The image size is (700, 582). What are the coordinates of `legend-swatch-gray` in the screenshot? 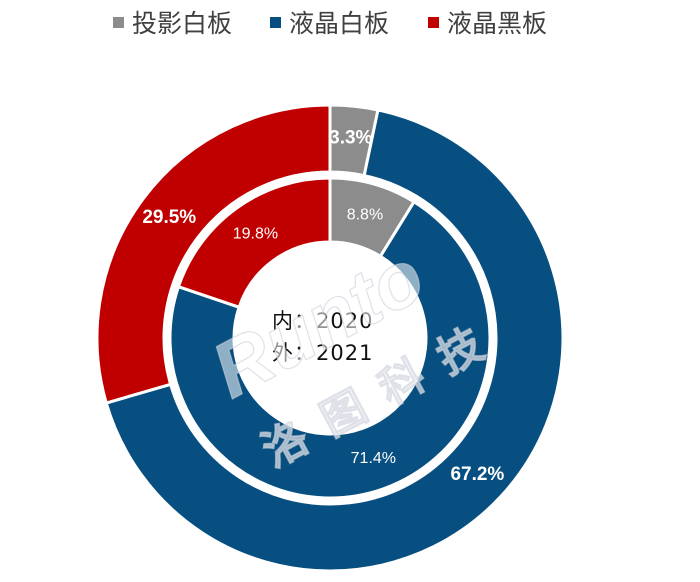 It's located at (118, 22).